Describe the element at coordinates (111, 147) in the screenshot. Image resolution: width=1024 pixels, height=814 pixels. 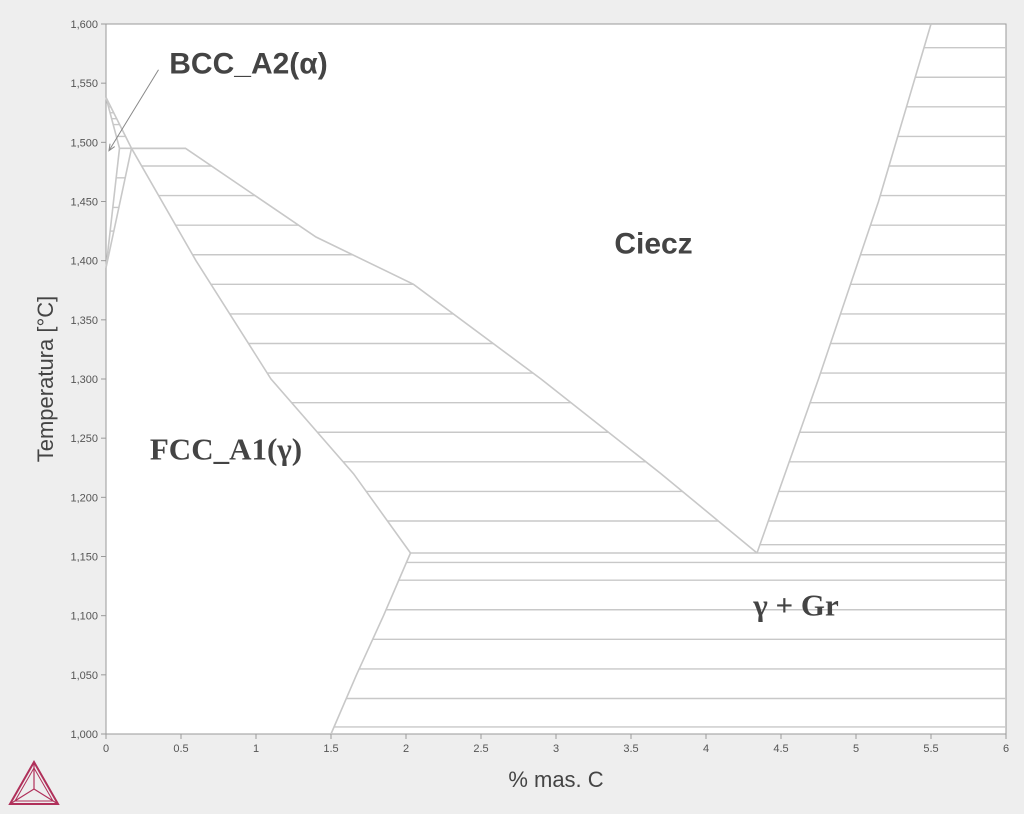
I see `annotation-arrowhead` at that location.